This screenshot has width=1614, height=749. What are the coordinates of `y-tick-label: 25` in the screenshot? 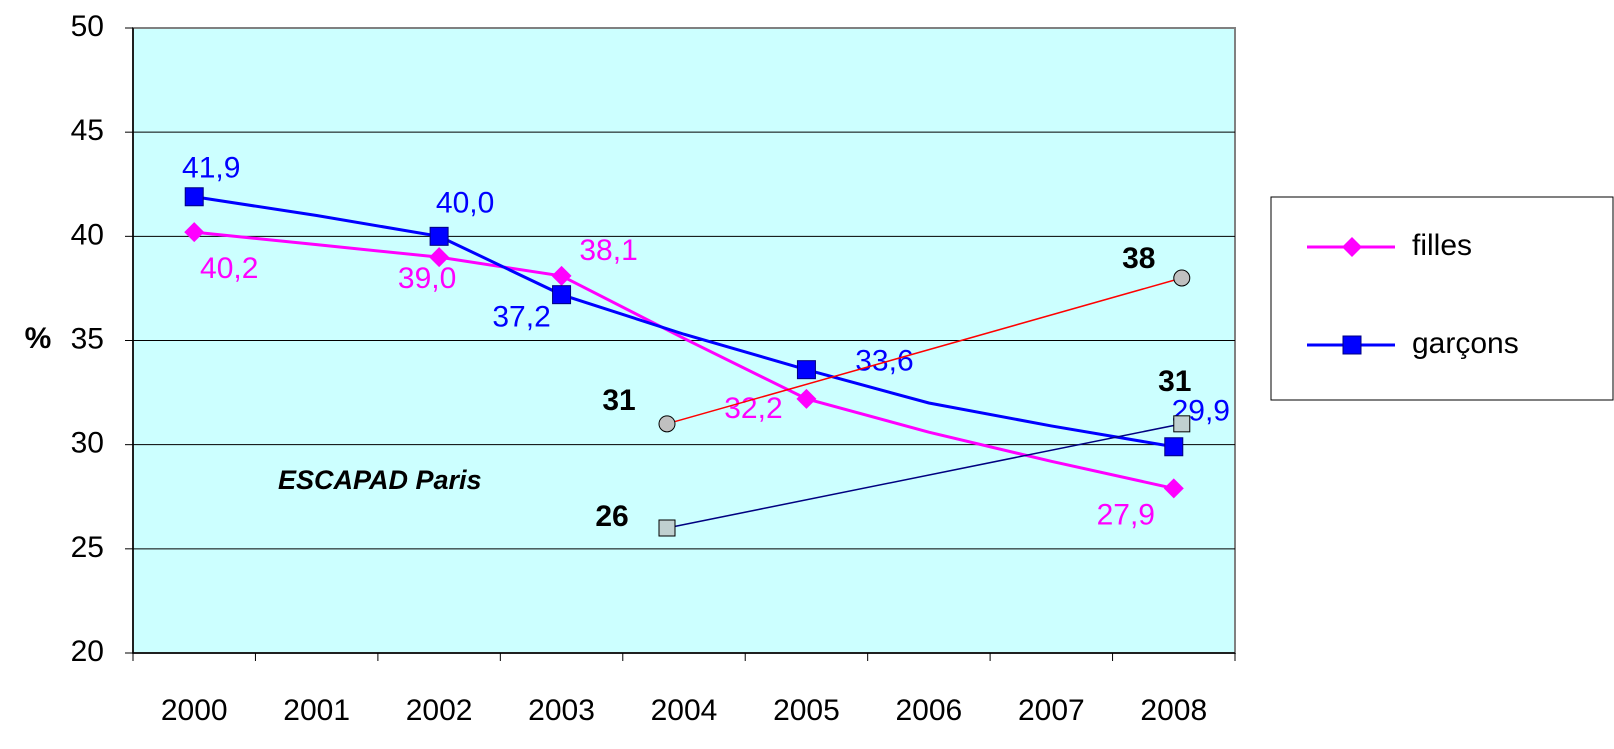 It's located at (87, 547).